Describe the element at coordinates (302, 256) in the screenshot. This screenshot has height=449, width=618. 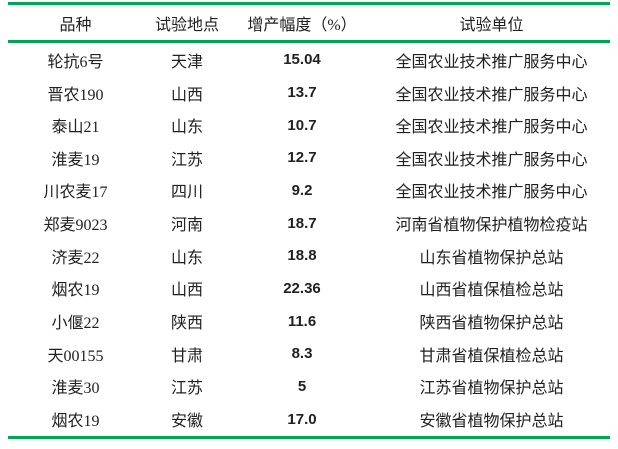
I see `cell-increase: 18.8` at that location.